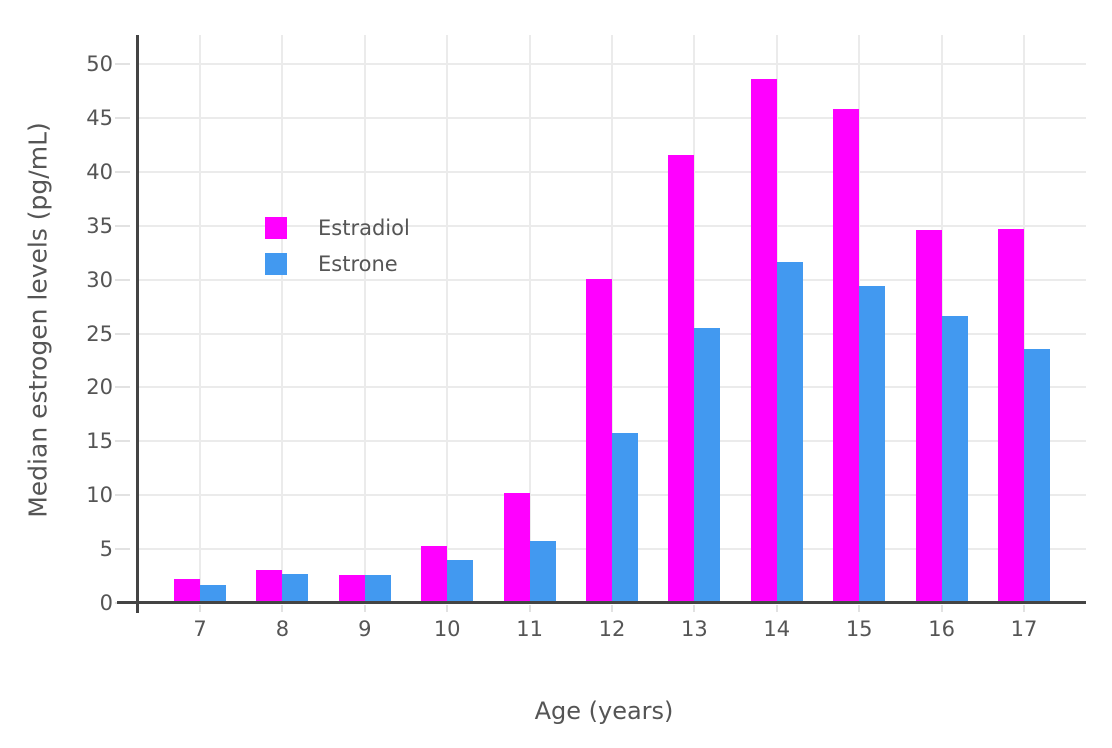 The width and height of the screenshot is (1112, 748). What do you see at coordinates (777, 629) in the screenshot?
I see `x-tick-label-14: 14` at bounding box center [777, 629].